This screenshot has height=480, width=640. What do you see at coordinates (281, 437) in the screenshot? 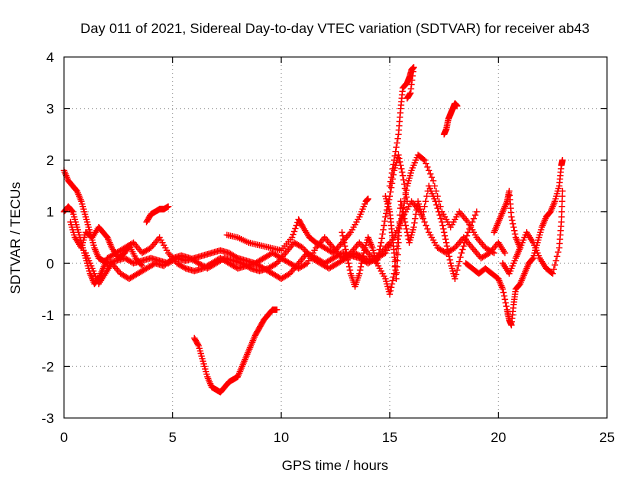
I see `x-tick-label: 10` at bounding box center [281, 437].